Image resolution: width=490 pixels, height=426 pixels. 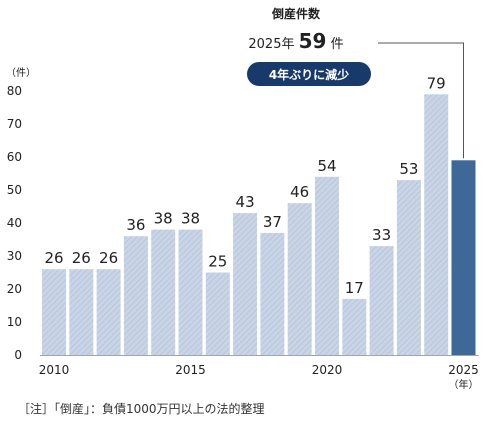 I want to click on highlight-year: 2025年, so click(x=273, y=44).